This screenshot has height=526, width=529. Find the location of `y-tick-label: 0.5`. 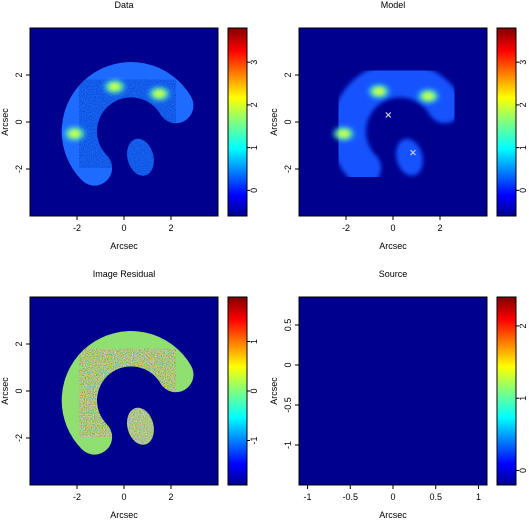

y-tick-label: 0.5 is located at coordinates (288, 325).